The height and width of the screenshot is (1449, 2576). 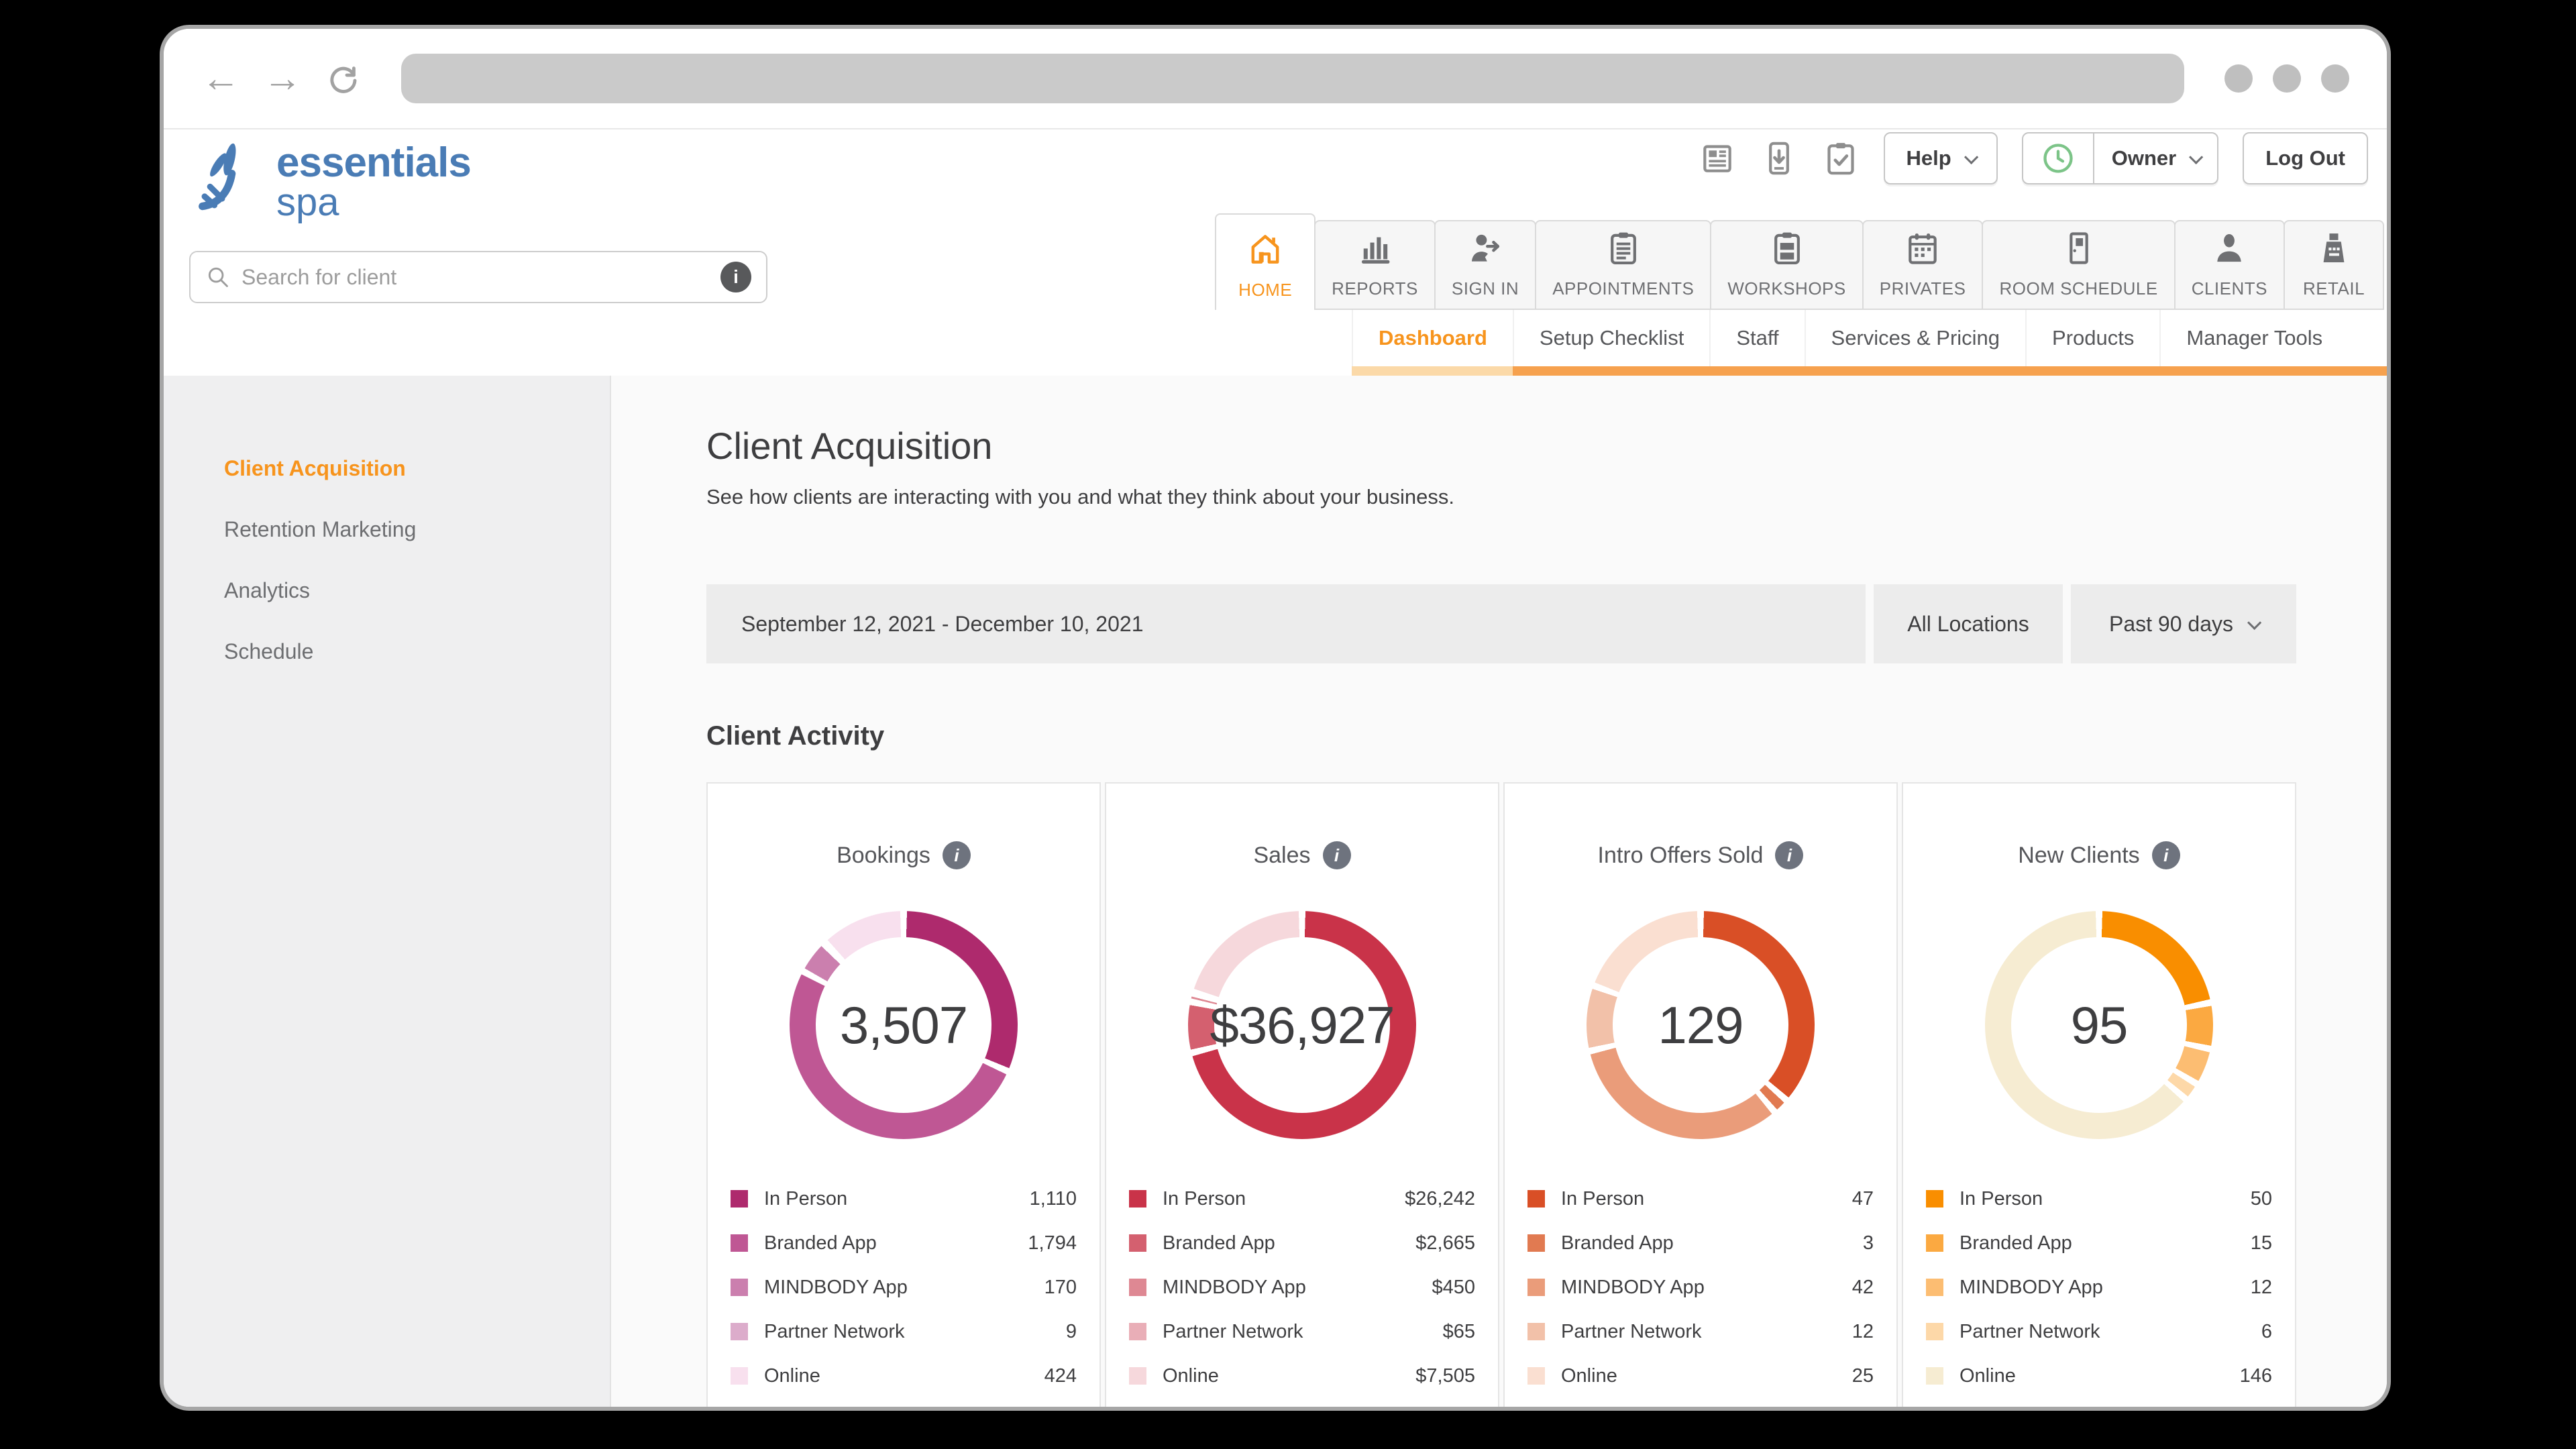 What do you see at coordinates (2079, 855) in the screenshot?
I see `card-title: New Clients` at bounding box center [2079, 855].